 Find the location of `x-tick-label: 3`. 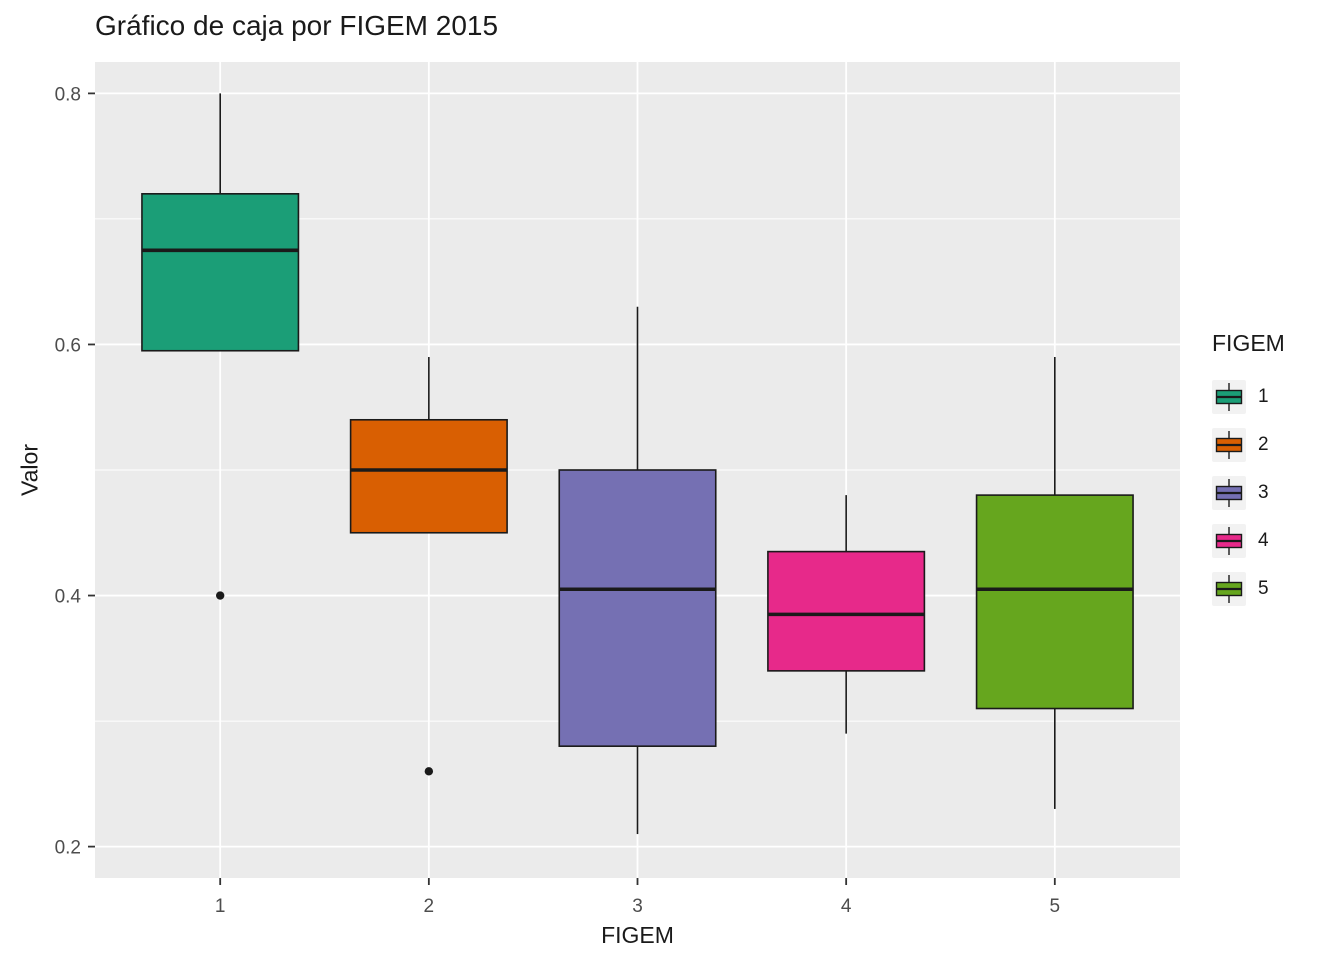

x-tick-label: 3 is located at coordinates (637, 906).